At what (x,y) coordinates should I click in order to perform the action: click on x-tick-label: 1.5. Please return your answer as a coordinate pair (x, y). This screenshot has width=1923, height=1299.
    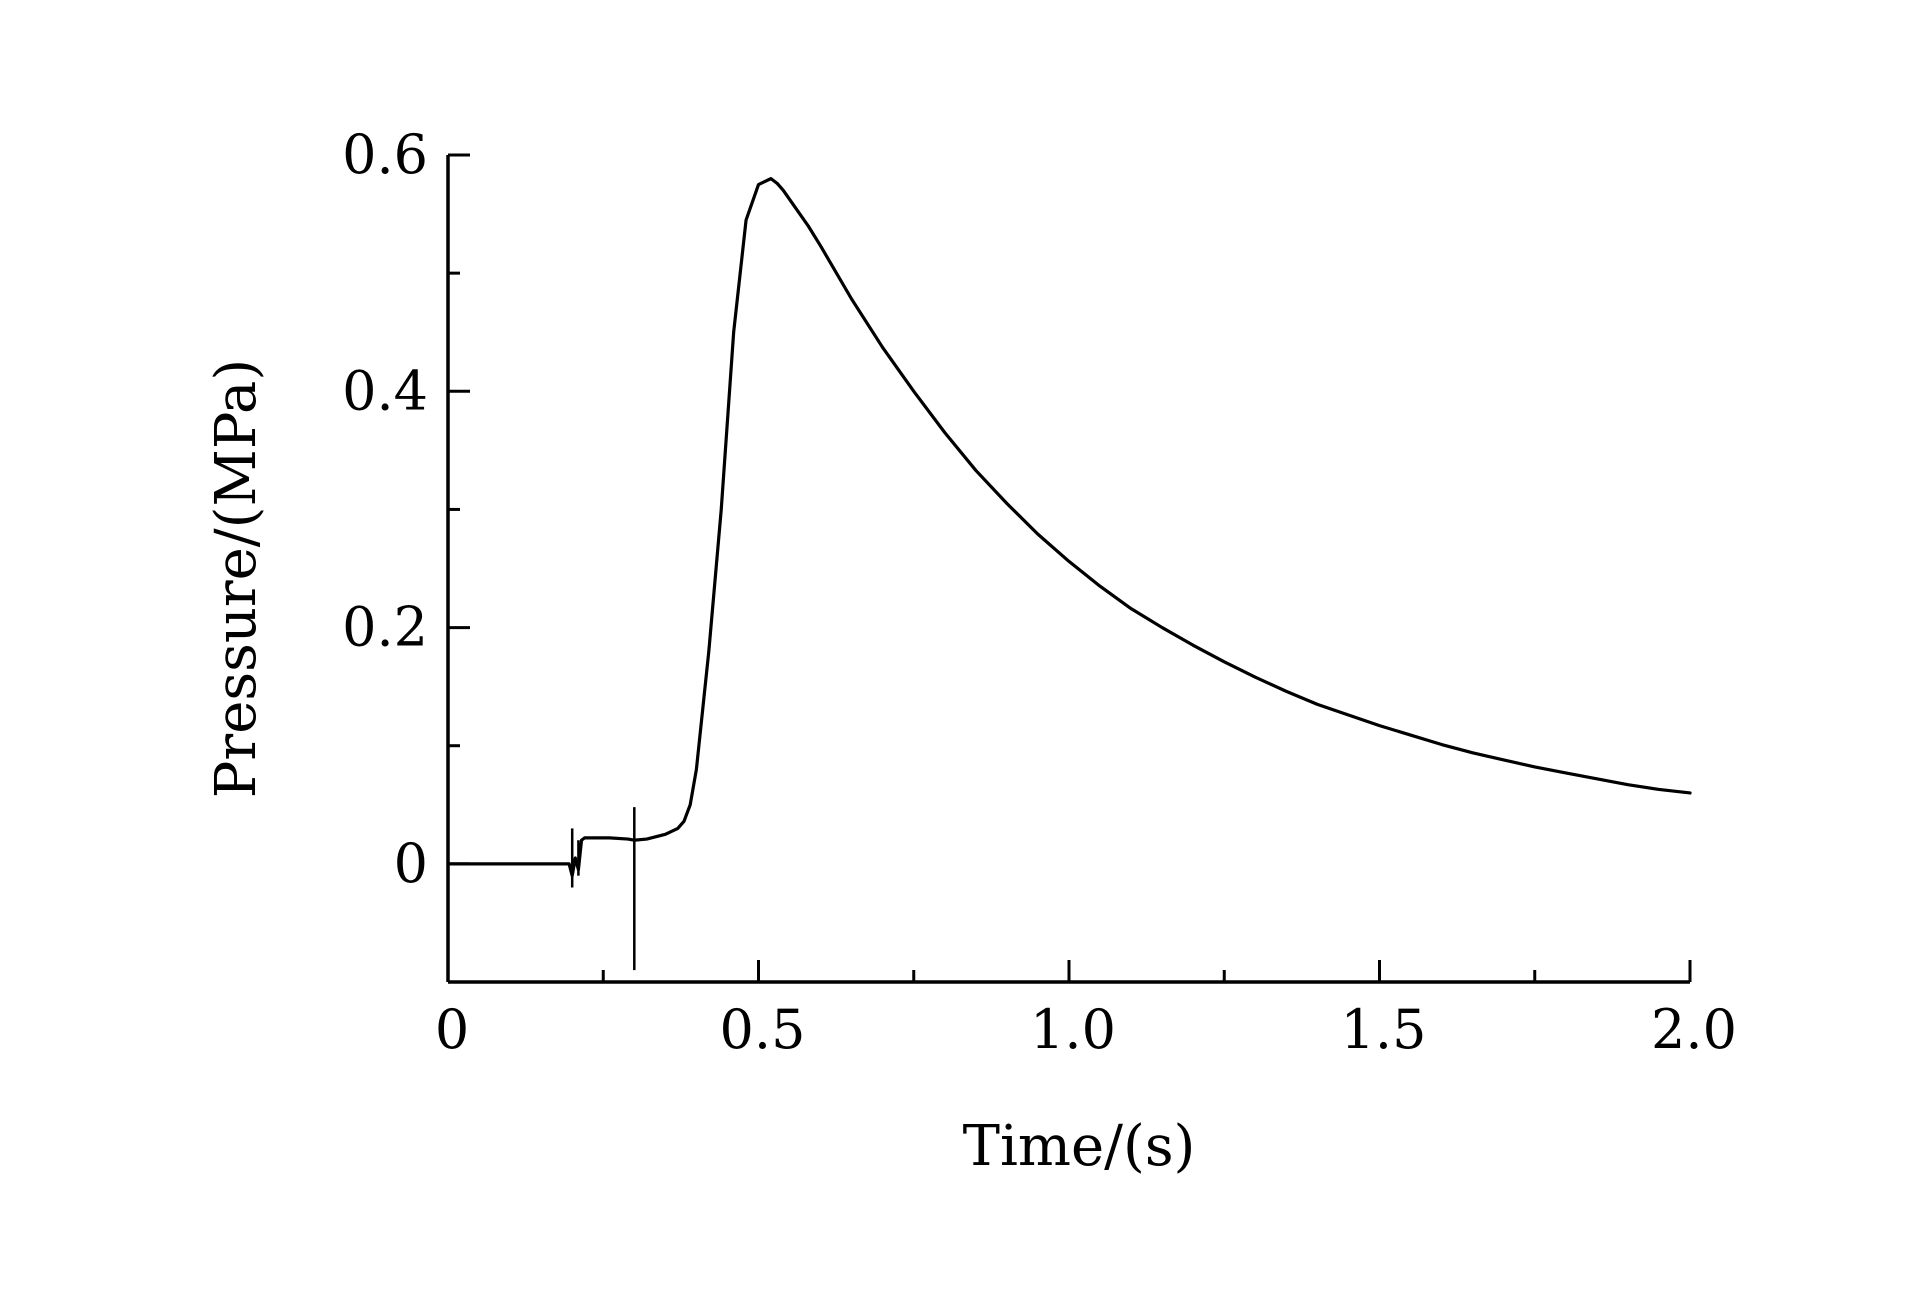
    Looking at the image, I should click on (1384, 1029).